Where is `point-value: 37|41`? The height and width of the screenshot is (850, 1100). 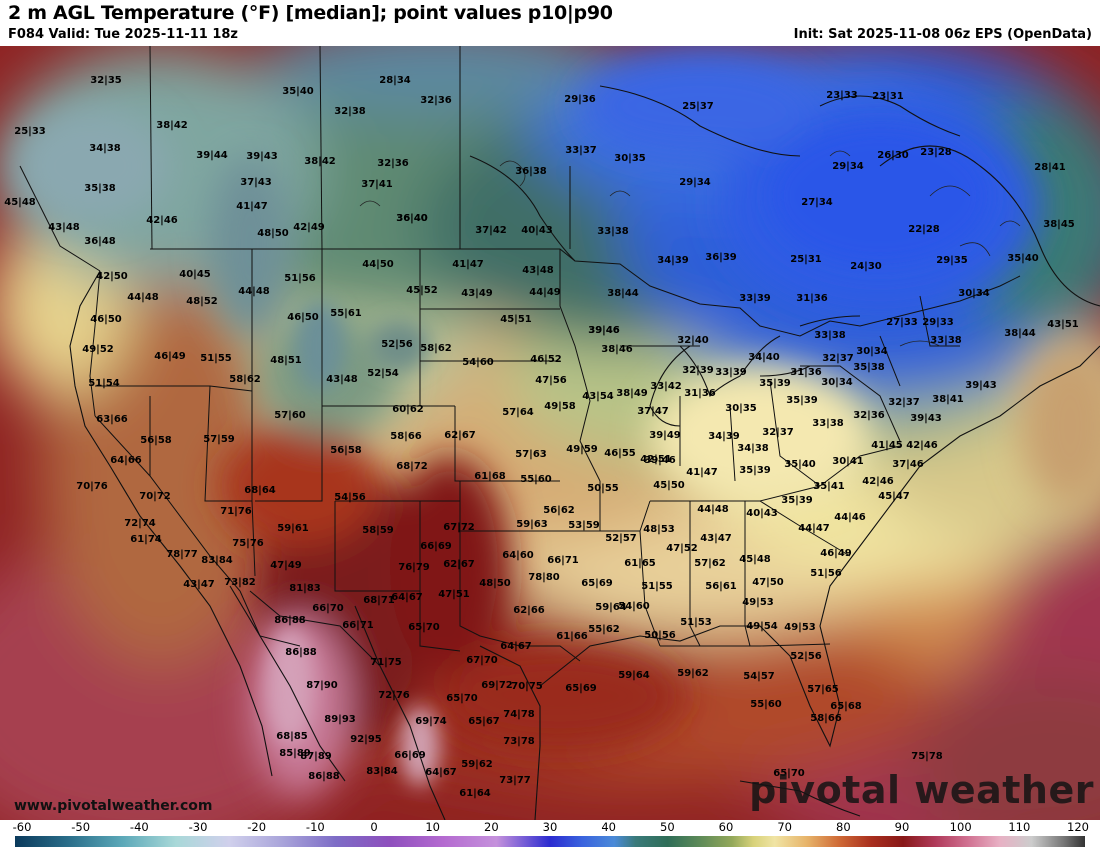 point-value: 37|41 is located at coordinates (377, 184).